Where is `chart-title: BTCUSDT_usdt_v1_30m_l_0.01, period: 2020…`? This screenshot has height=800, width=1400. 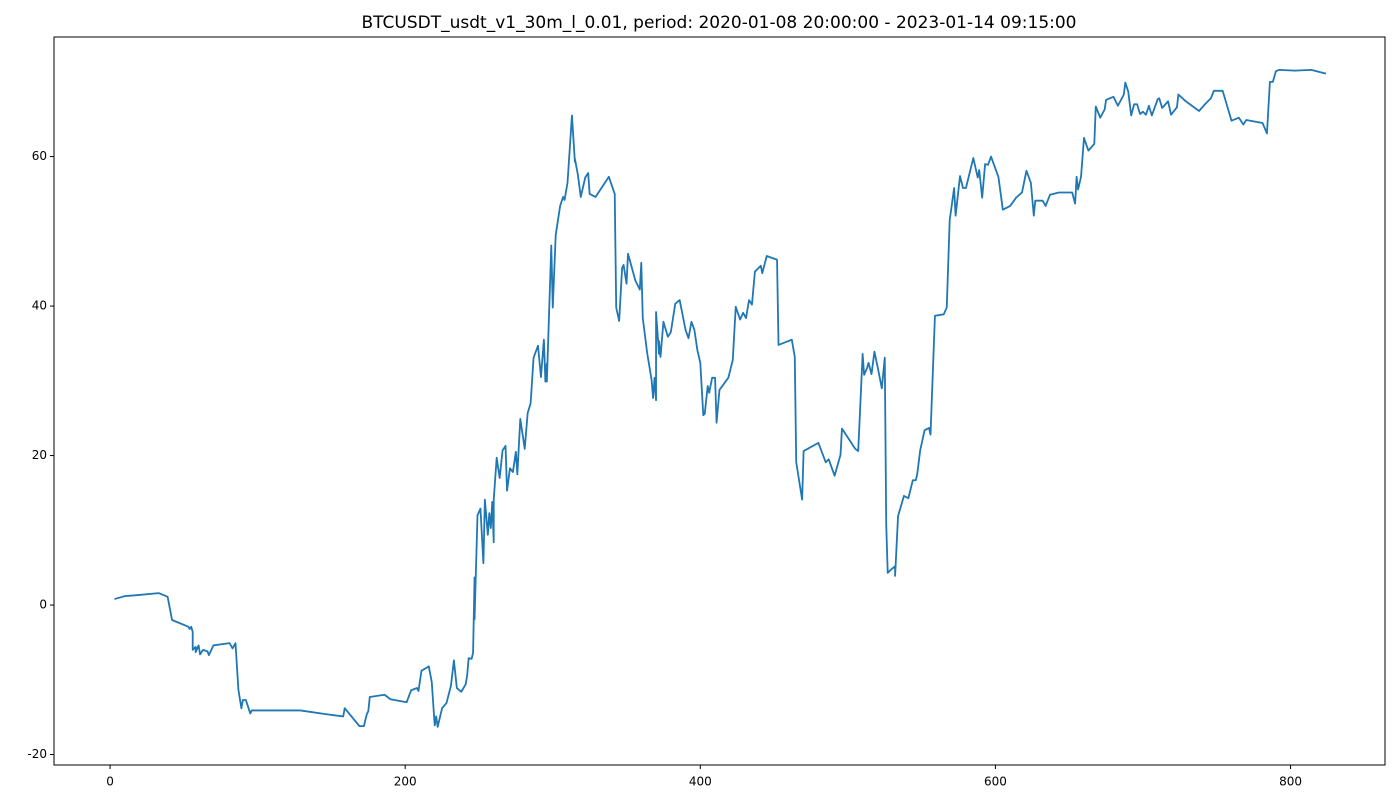 chart-title: BTCUSDT_usdt_v1_30m_l_0.01, period: 2020… is located at coordinates (719, 23).